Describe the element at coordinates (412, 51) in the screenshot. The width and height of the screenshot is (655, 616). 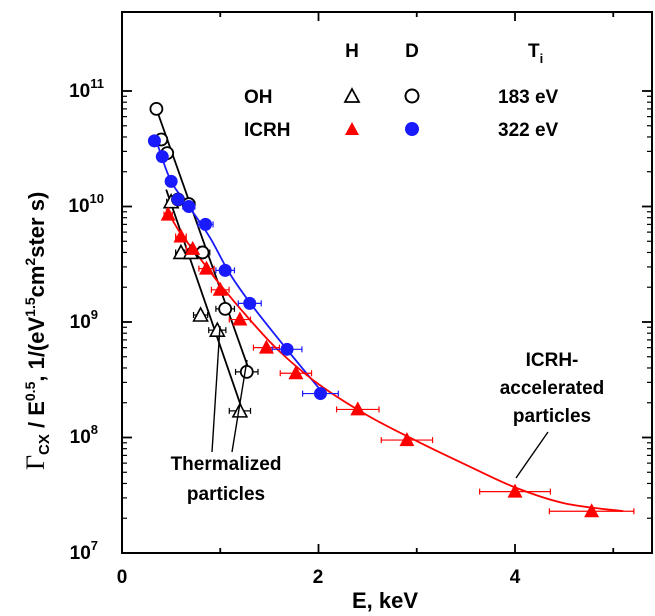
I see `legend-col-d: D` at that location.